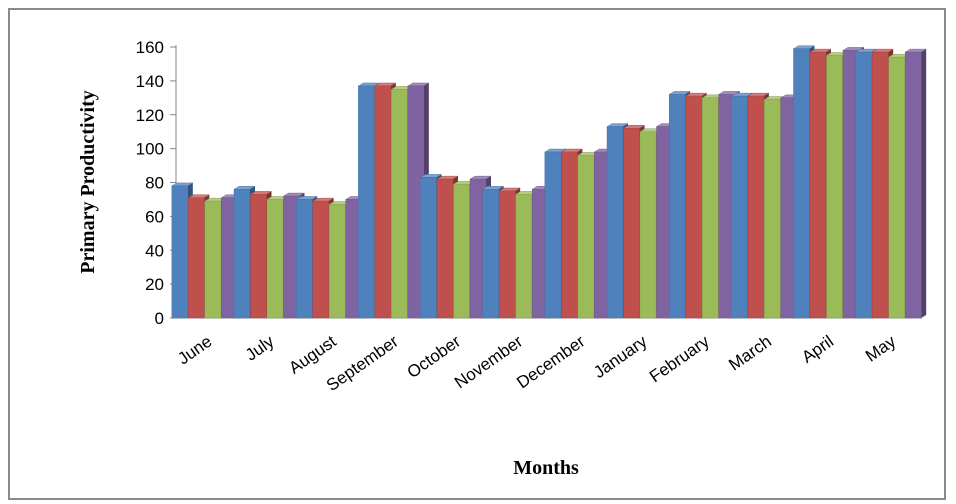  I want to click on y-tick-label: 160, so click(150, 47).